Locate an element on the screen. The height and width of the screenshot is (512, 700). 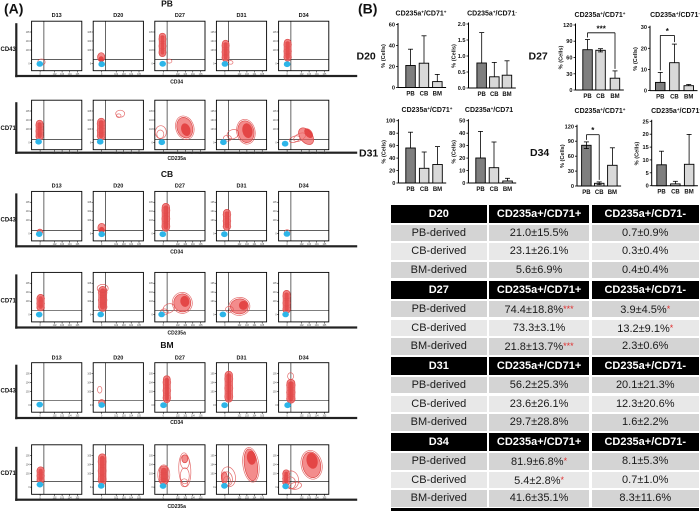
svg-text: 20 is located at coordinates (392, 172).